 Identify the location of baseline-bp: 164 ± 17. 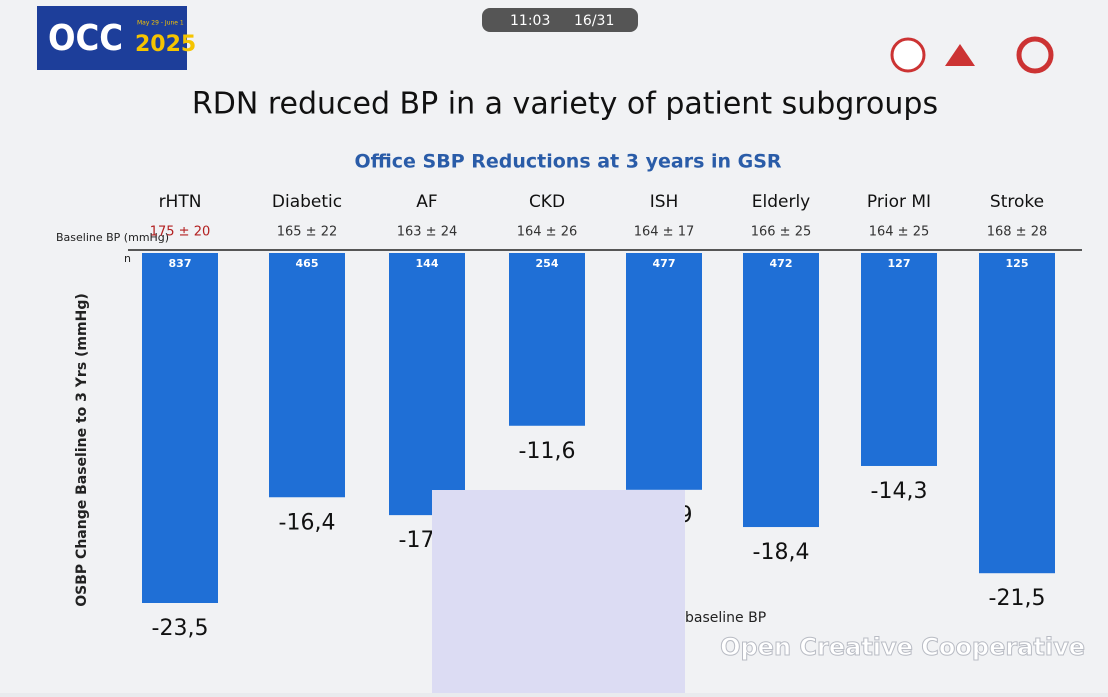
(664, 232).